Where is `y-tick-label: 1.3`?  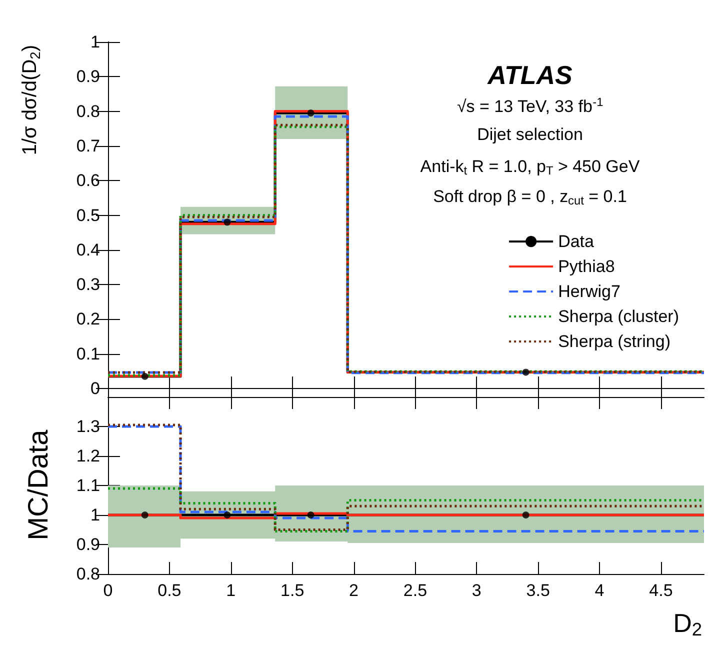 y-tick-label: 1.3 is located at coordinates (88, 426).